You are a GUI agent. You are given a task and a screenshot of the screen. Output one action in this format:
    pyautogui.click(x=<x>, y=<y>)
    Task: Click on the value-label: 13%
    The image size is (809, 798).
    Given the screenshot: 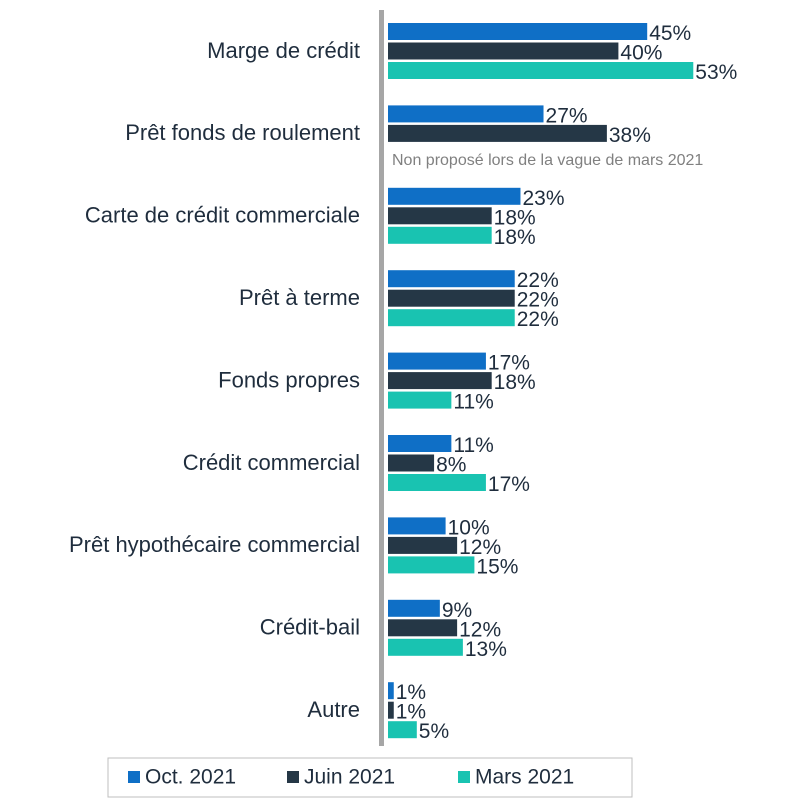 What is the action you would take?
    pyautogui.click(x=486, y=649)
    